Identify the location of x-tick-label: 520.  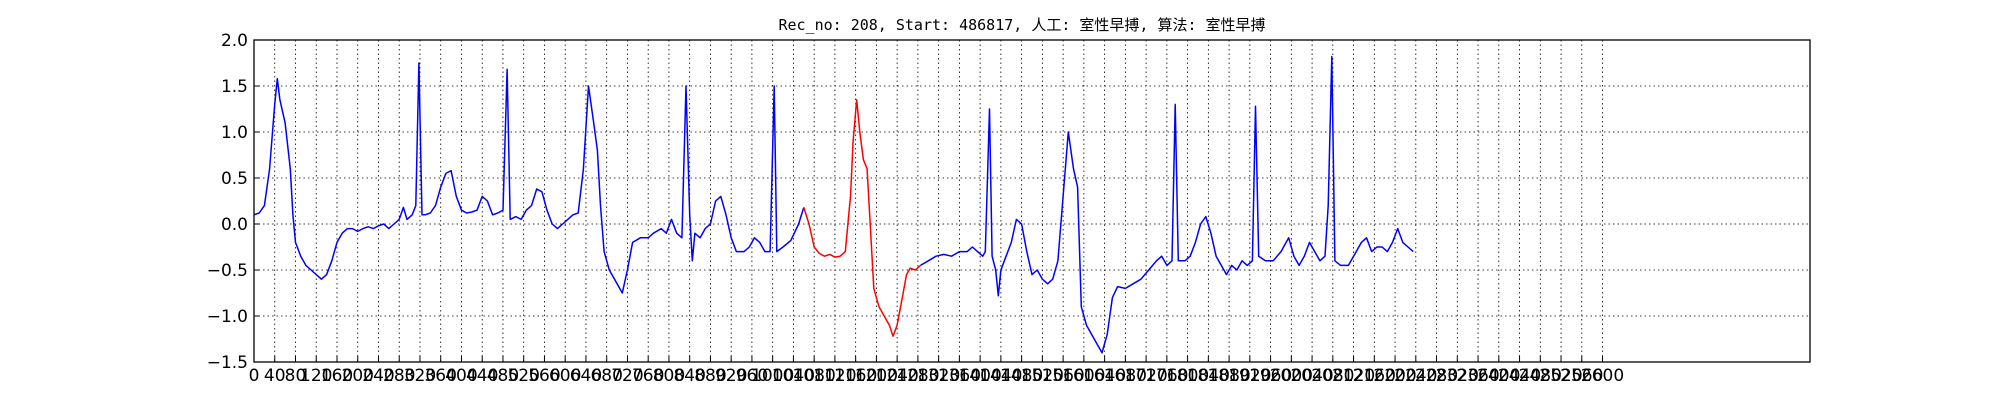
(523, 376).